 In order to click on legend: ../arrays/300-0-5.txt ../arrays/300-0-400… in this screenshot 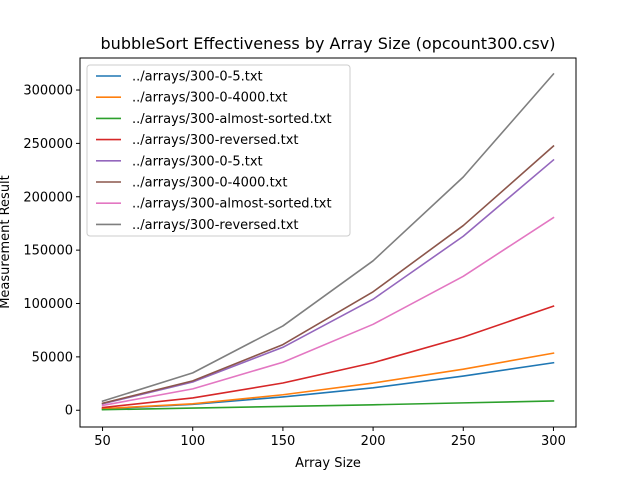, I will do `click(218, 150)`.